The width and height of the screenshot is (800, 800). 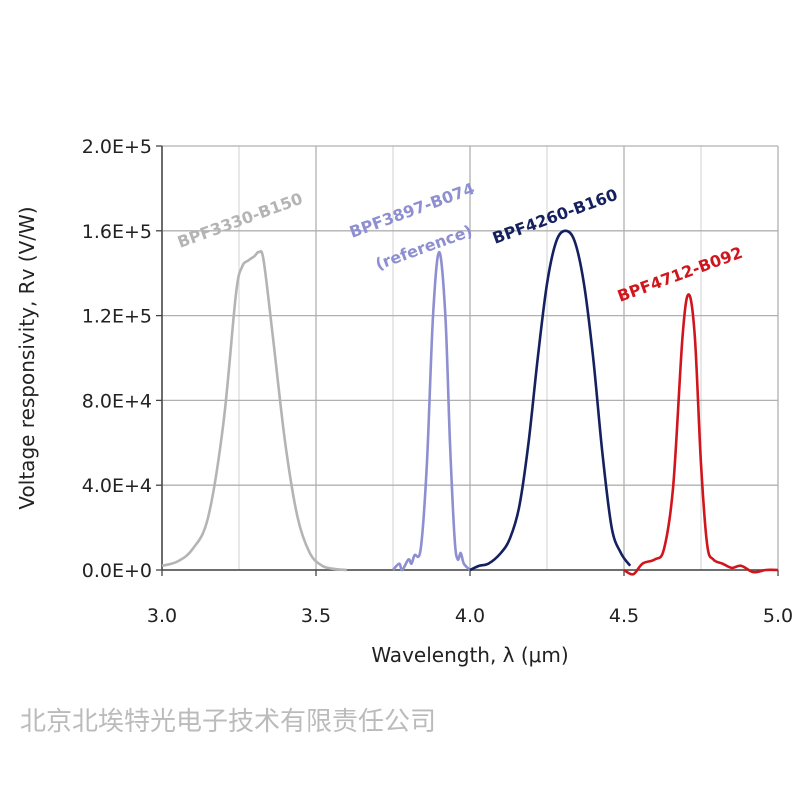 What do you see at coordinates (701, 434) in the screenshot?
I see `series-line-bpf4712-b092` at bounding box center [701, 434].